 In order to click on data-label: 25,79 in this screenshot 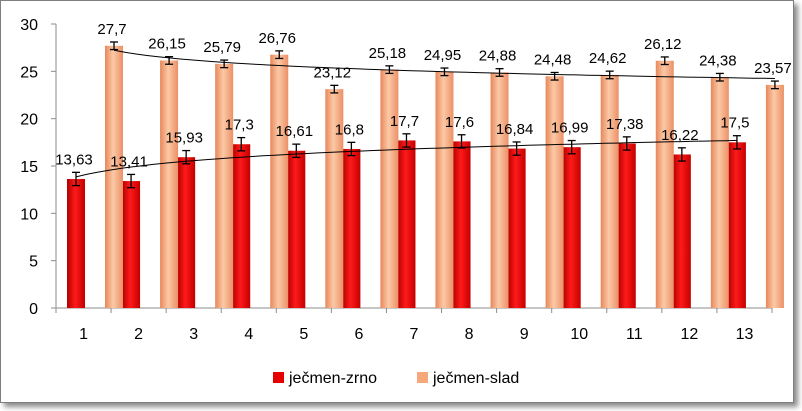, I will do `click(222, 47)`.